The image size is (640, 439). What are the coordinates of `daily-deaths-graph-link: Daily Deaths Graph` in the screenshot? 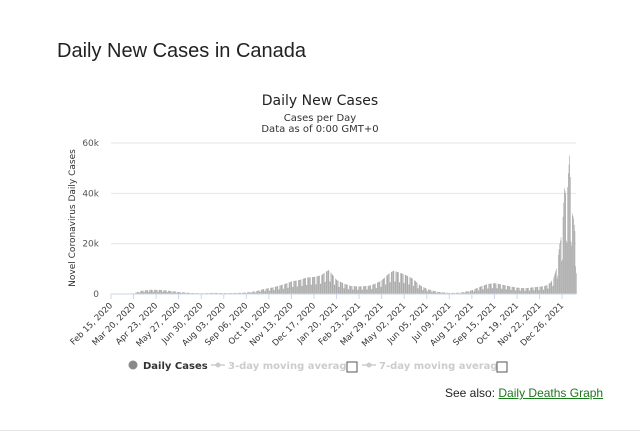 It's located at (550, 393).